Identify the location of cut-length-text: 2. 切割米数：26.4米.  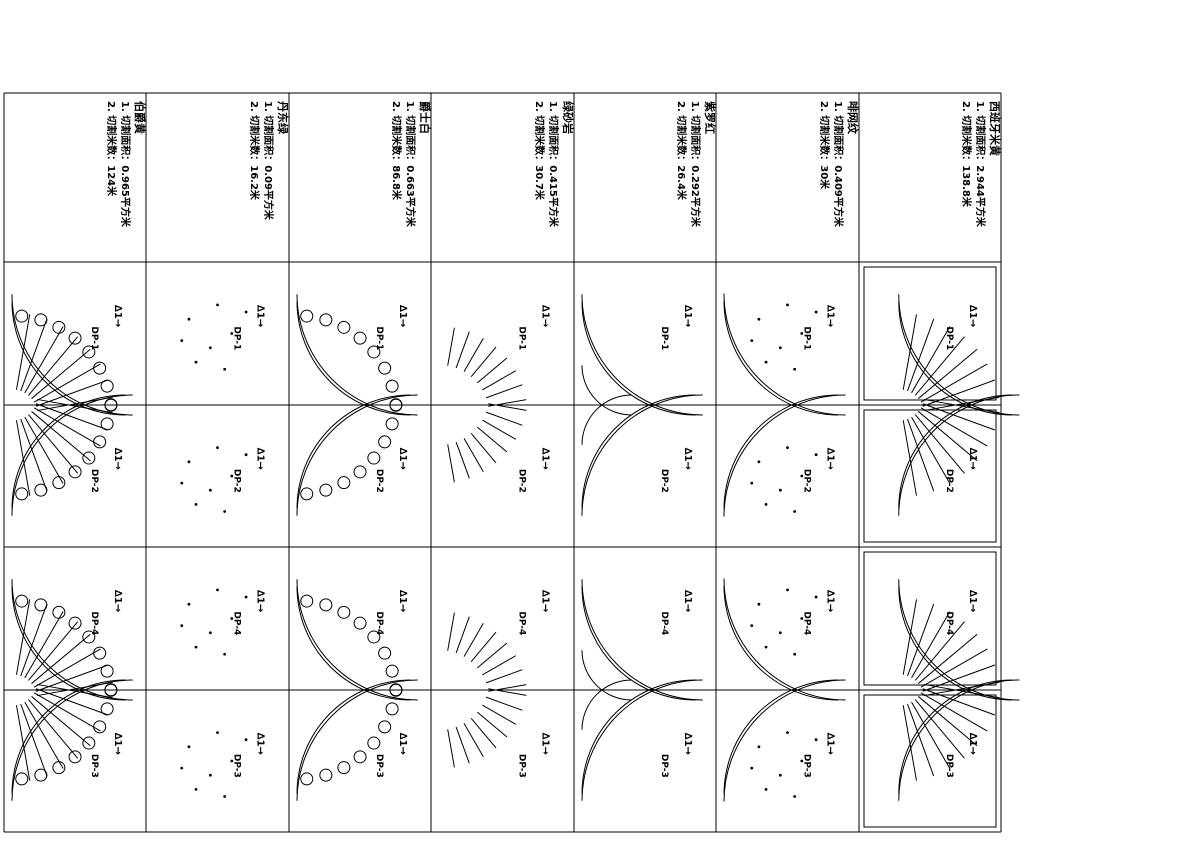
(681, 151).